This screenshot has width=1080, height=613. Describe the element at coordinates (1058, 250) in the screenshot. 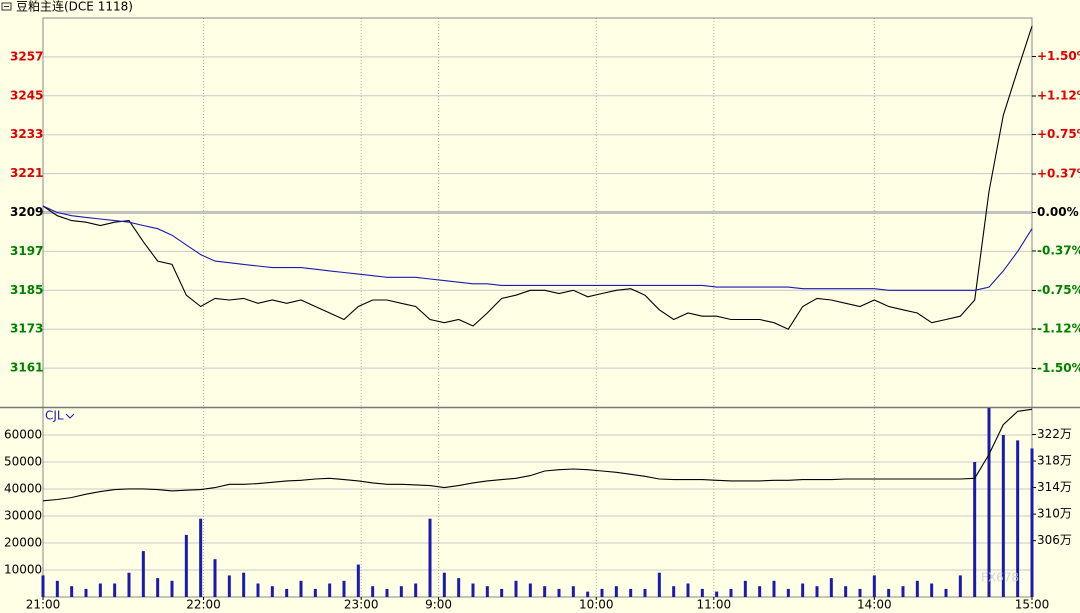

I see `y2-tick-label: -0.37%` at that location.